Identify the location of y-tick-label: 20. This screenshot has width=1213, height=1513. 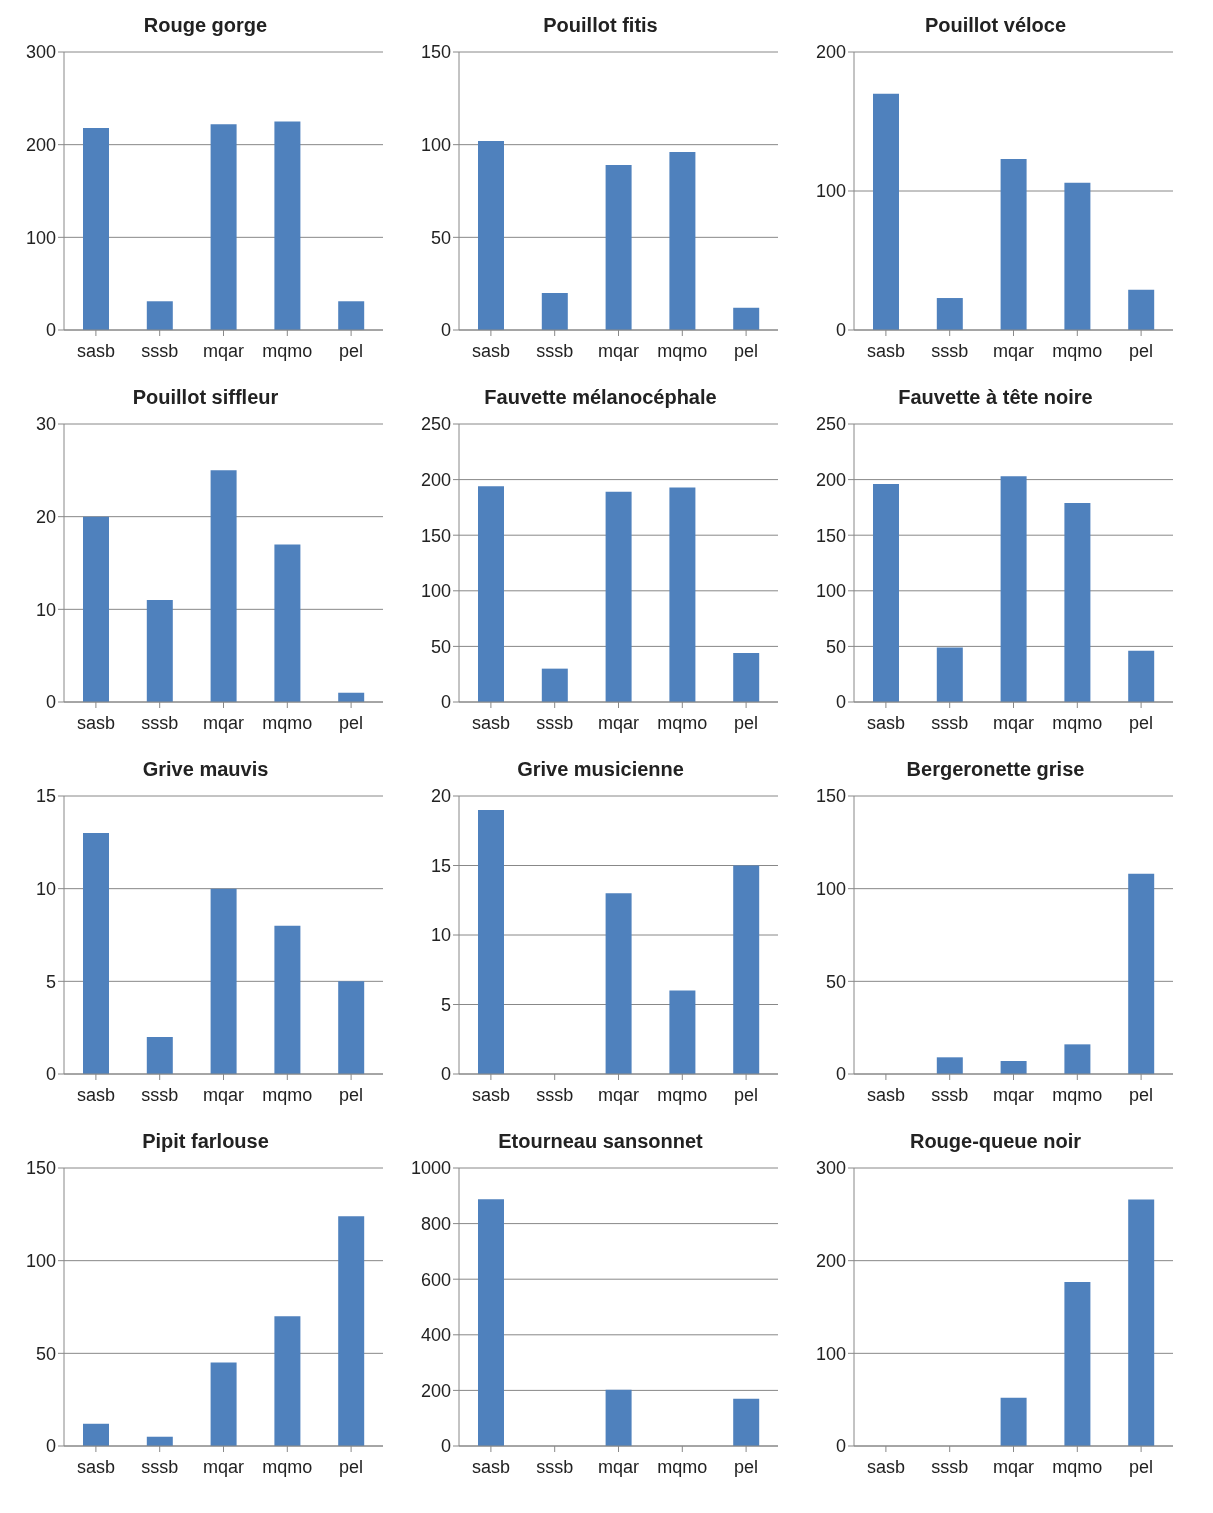
(440, 796).